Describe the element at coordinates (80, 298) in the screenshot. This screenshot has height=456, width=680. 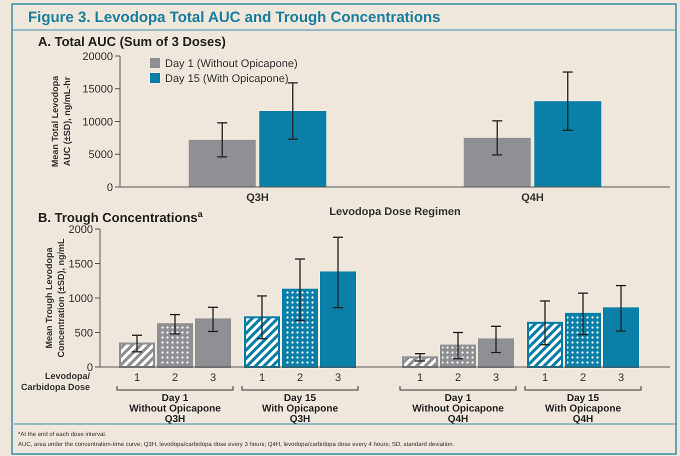
I see `y-tick-label: 1000` at that location.